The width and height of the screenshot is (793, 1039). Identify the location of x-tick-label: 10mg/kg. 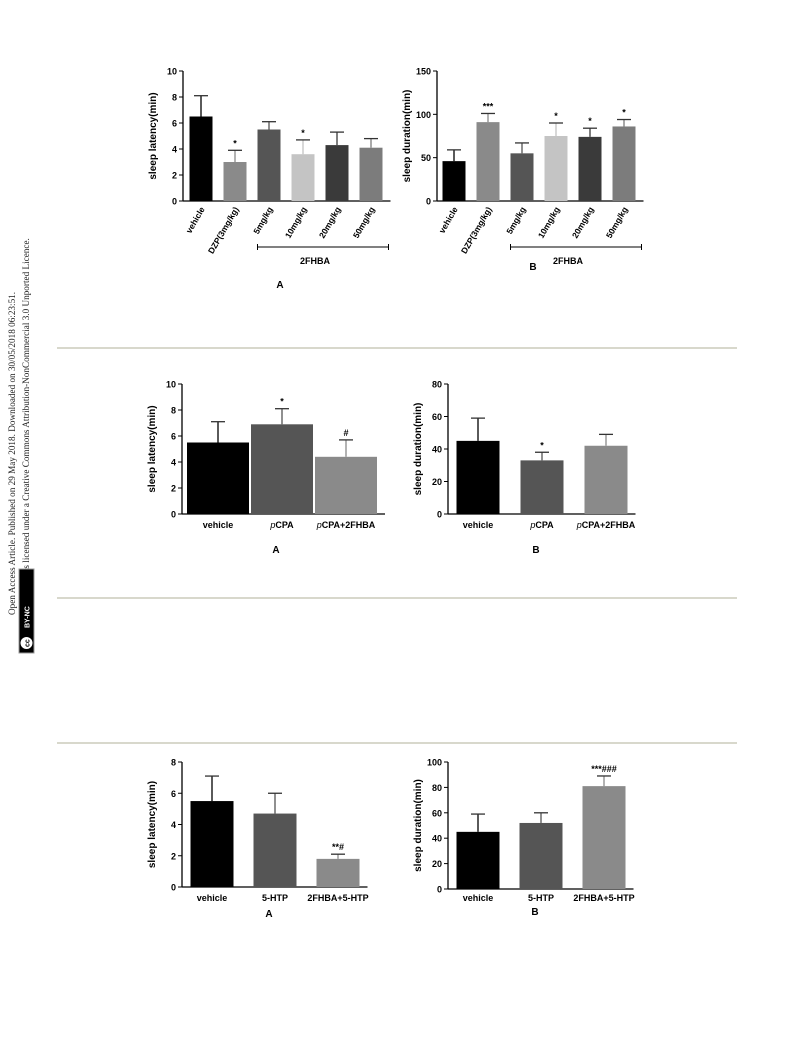
(549, 222).